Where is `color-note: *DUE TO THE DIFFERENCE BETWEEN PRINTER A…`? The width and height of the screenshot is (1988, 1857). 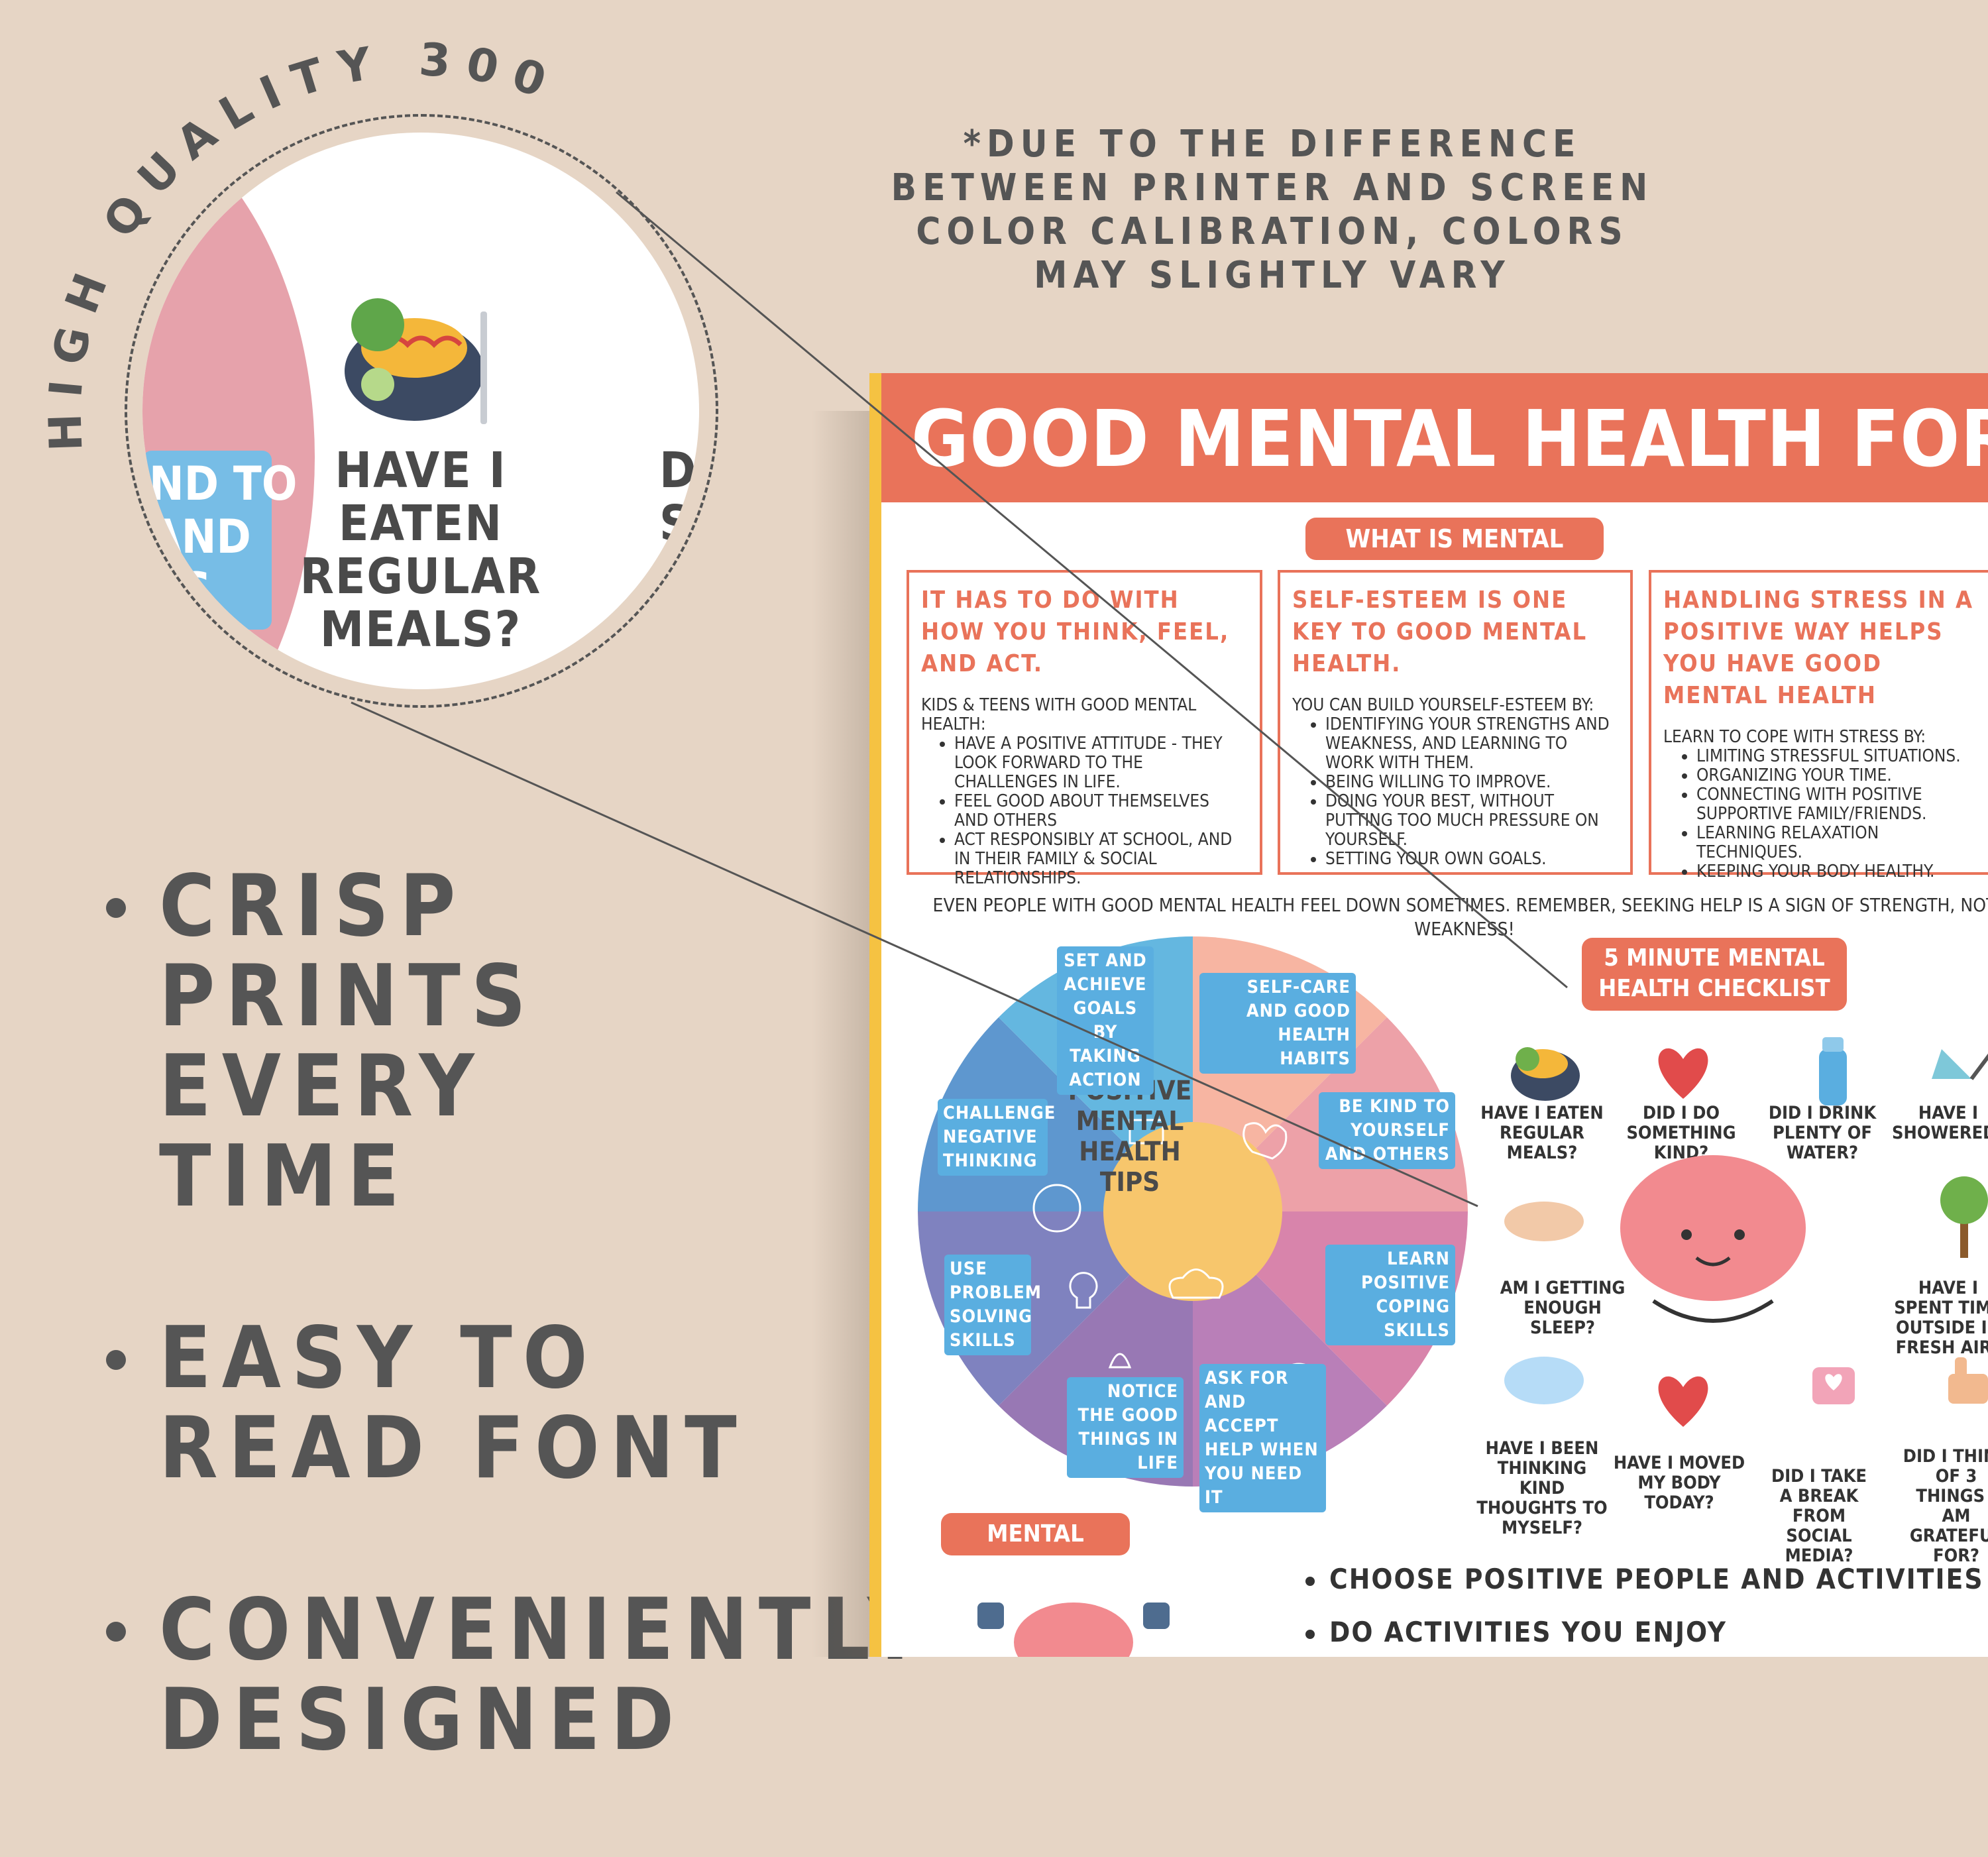
color-note: *DUE TO THE DIFFERENCE BETWEEN PRINTER A… is located at coordinates (1272, 210).